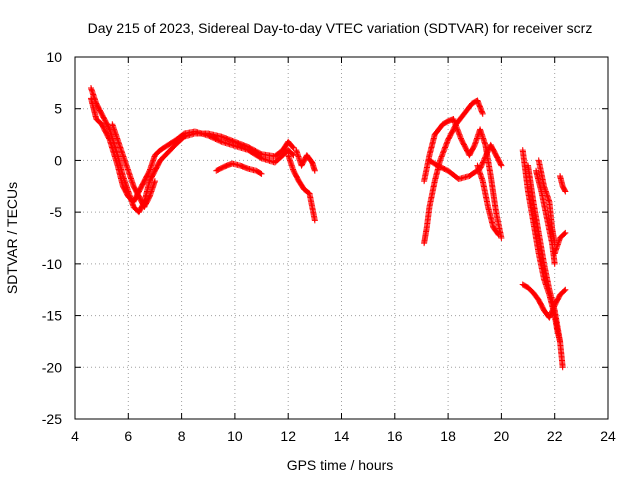  What do you see at coordinates (340, 465) in the screenshot?
I see `x-axis-label: GPS time / hours` at bounding box center [340, 465].